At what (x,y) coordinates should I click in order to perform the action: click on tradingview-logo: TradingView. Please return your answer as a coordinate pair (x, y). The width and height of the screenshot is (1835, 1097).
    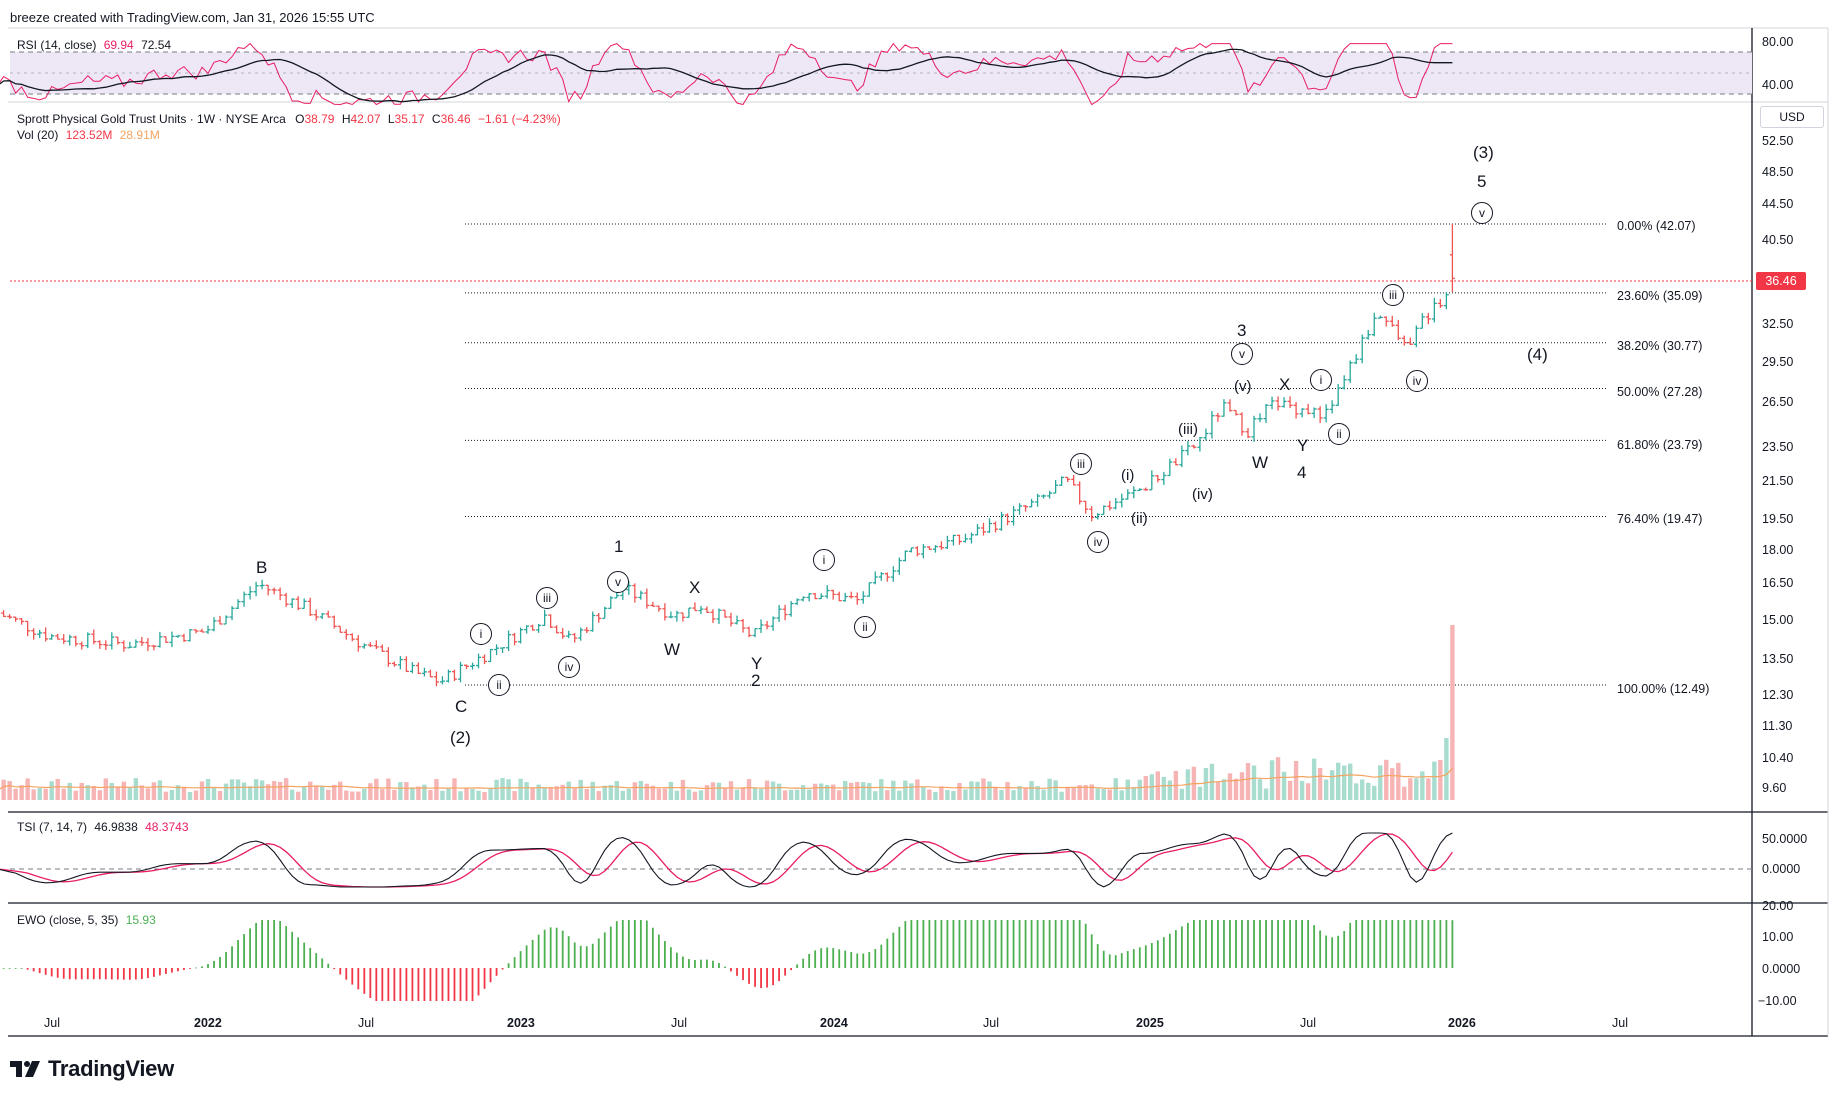
    Looking at the image, I should click on (92, 1069).